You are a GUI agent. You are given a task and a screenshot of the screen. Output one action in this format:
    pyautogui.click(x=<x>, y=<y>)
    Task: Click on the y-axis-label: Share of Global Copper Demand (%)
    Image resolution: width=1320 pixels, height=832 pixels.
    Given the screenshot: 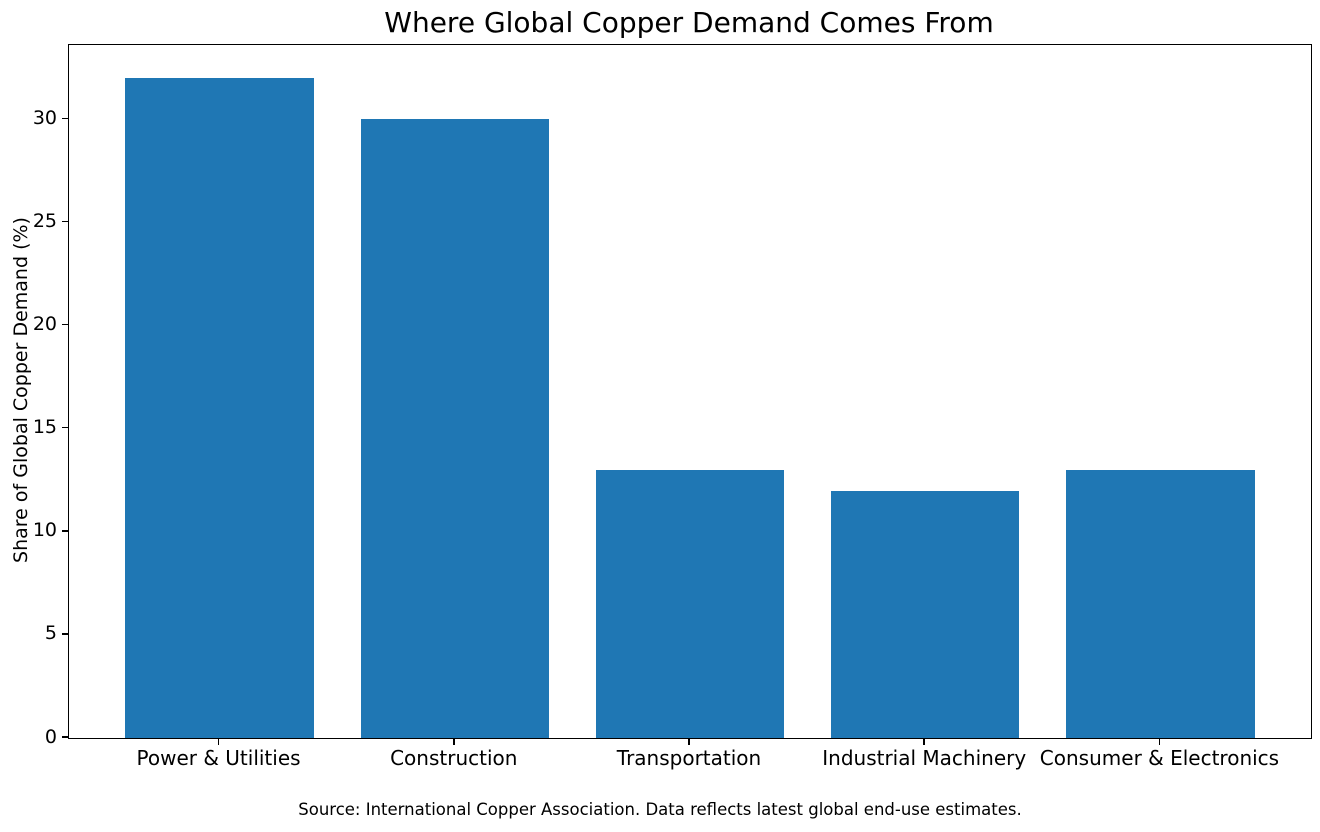 What is the action you would take?
    pyautogui.click(x=21, y=390)
    